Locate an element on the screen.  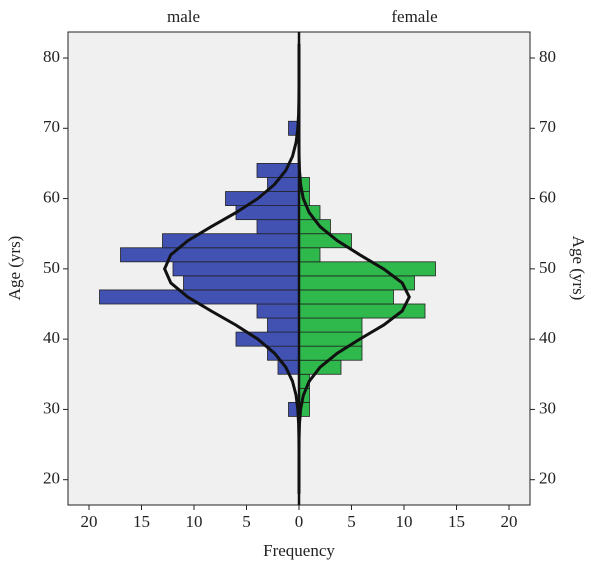
y-tick-label-right: 30 is located at coordinates (547, 407).